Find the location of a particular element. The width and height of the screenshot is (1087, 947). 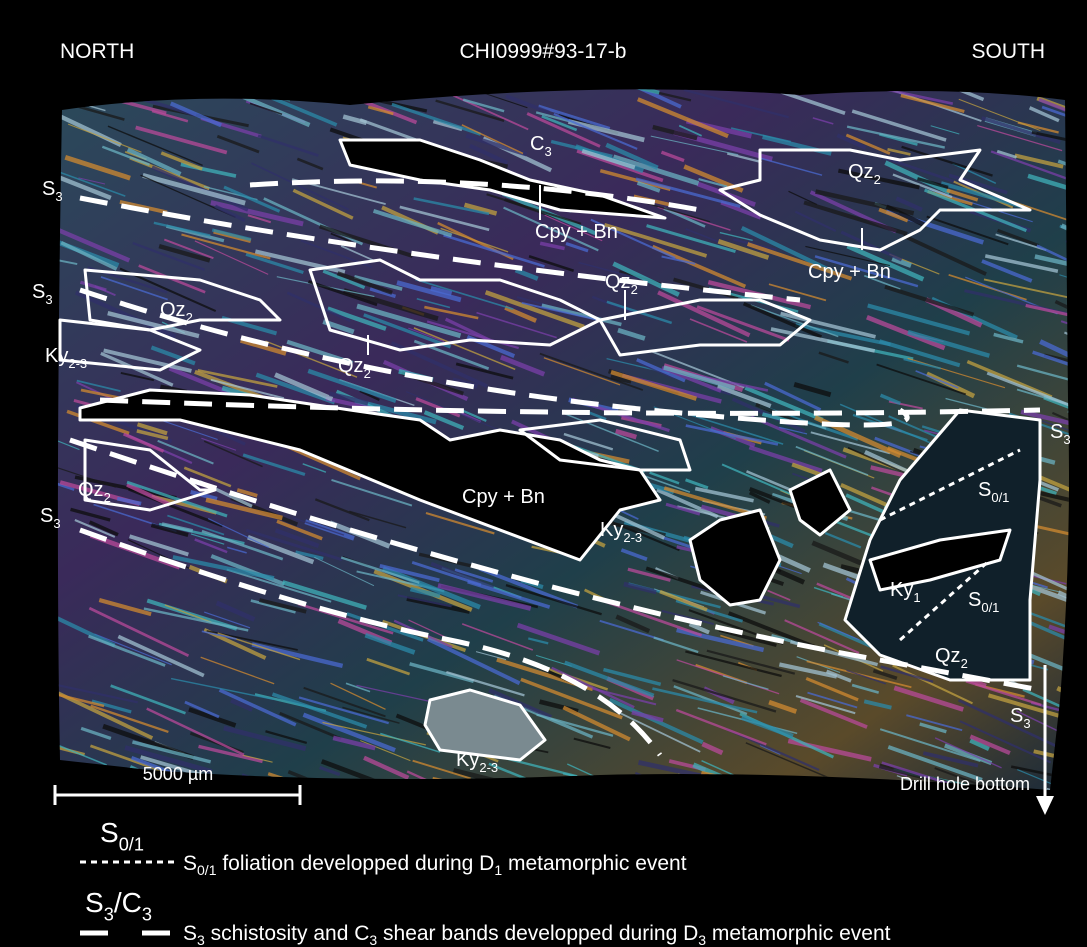

legend-subscript: 1 is located at coordinates (498, 870).